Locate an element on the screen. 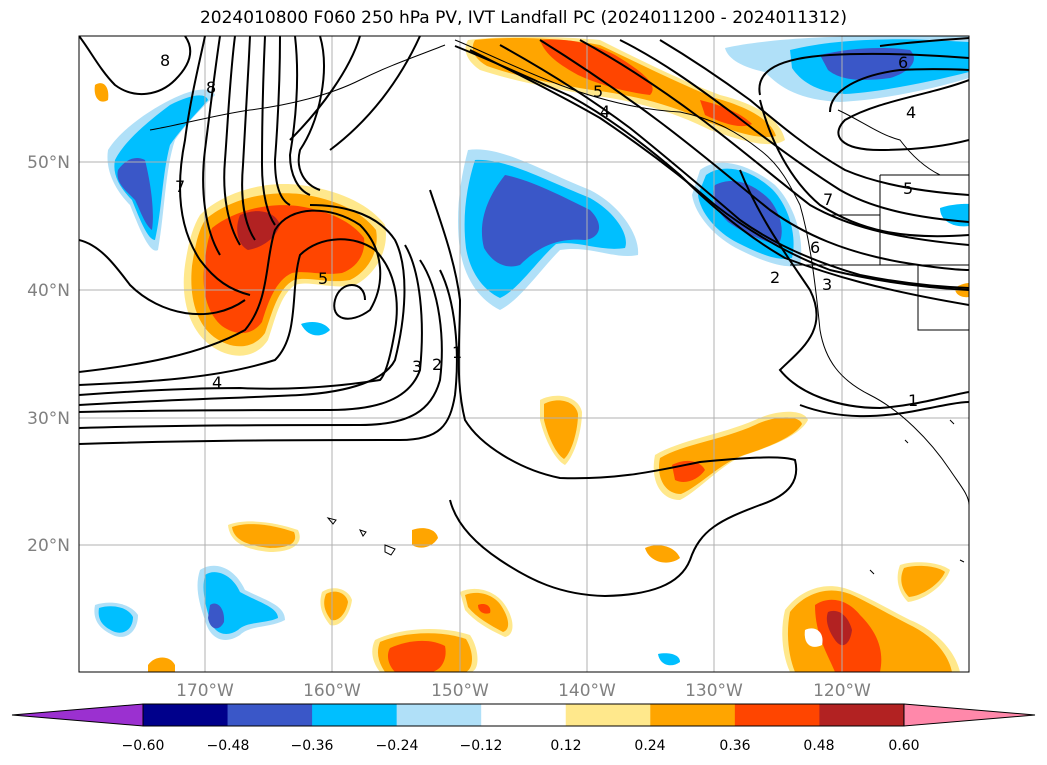 The image size is (1047, 765). colorbar-tick-label: 0.36 is located at coordinates (734, 746).